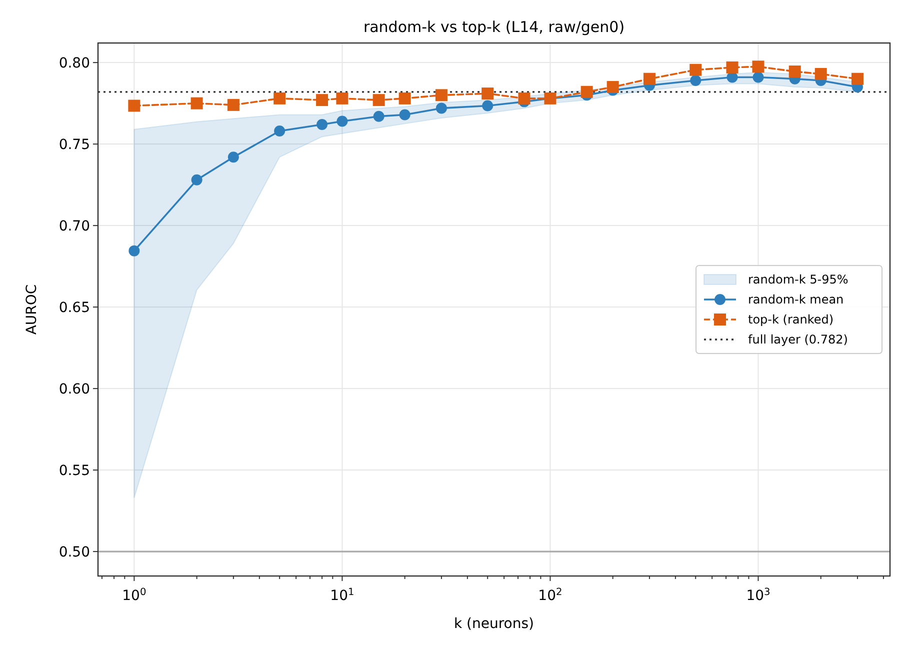 The width and height of the screenshot is (898, 651). I want to click on legend-label: top-k (ranked), so click(791, 319).